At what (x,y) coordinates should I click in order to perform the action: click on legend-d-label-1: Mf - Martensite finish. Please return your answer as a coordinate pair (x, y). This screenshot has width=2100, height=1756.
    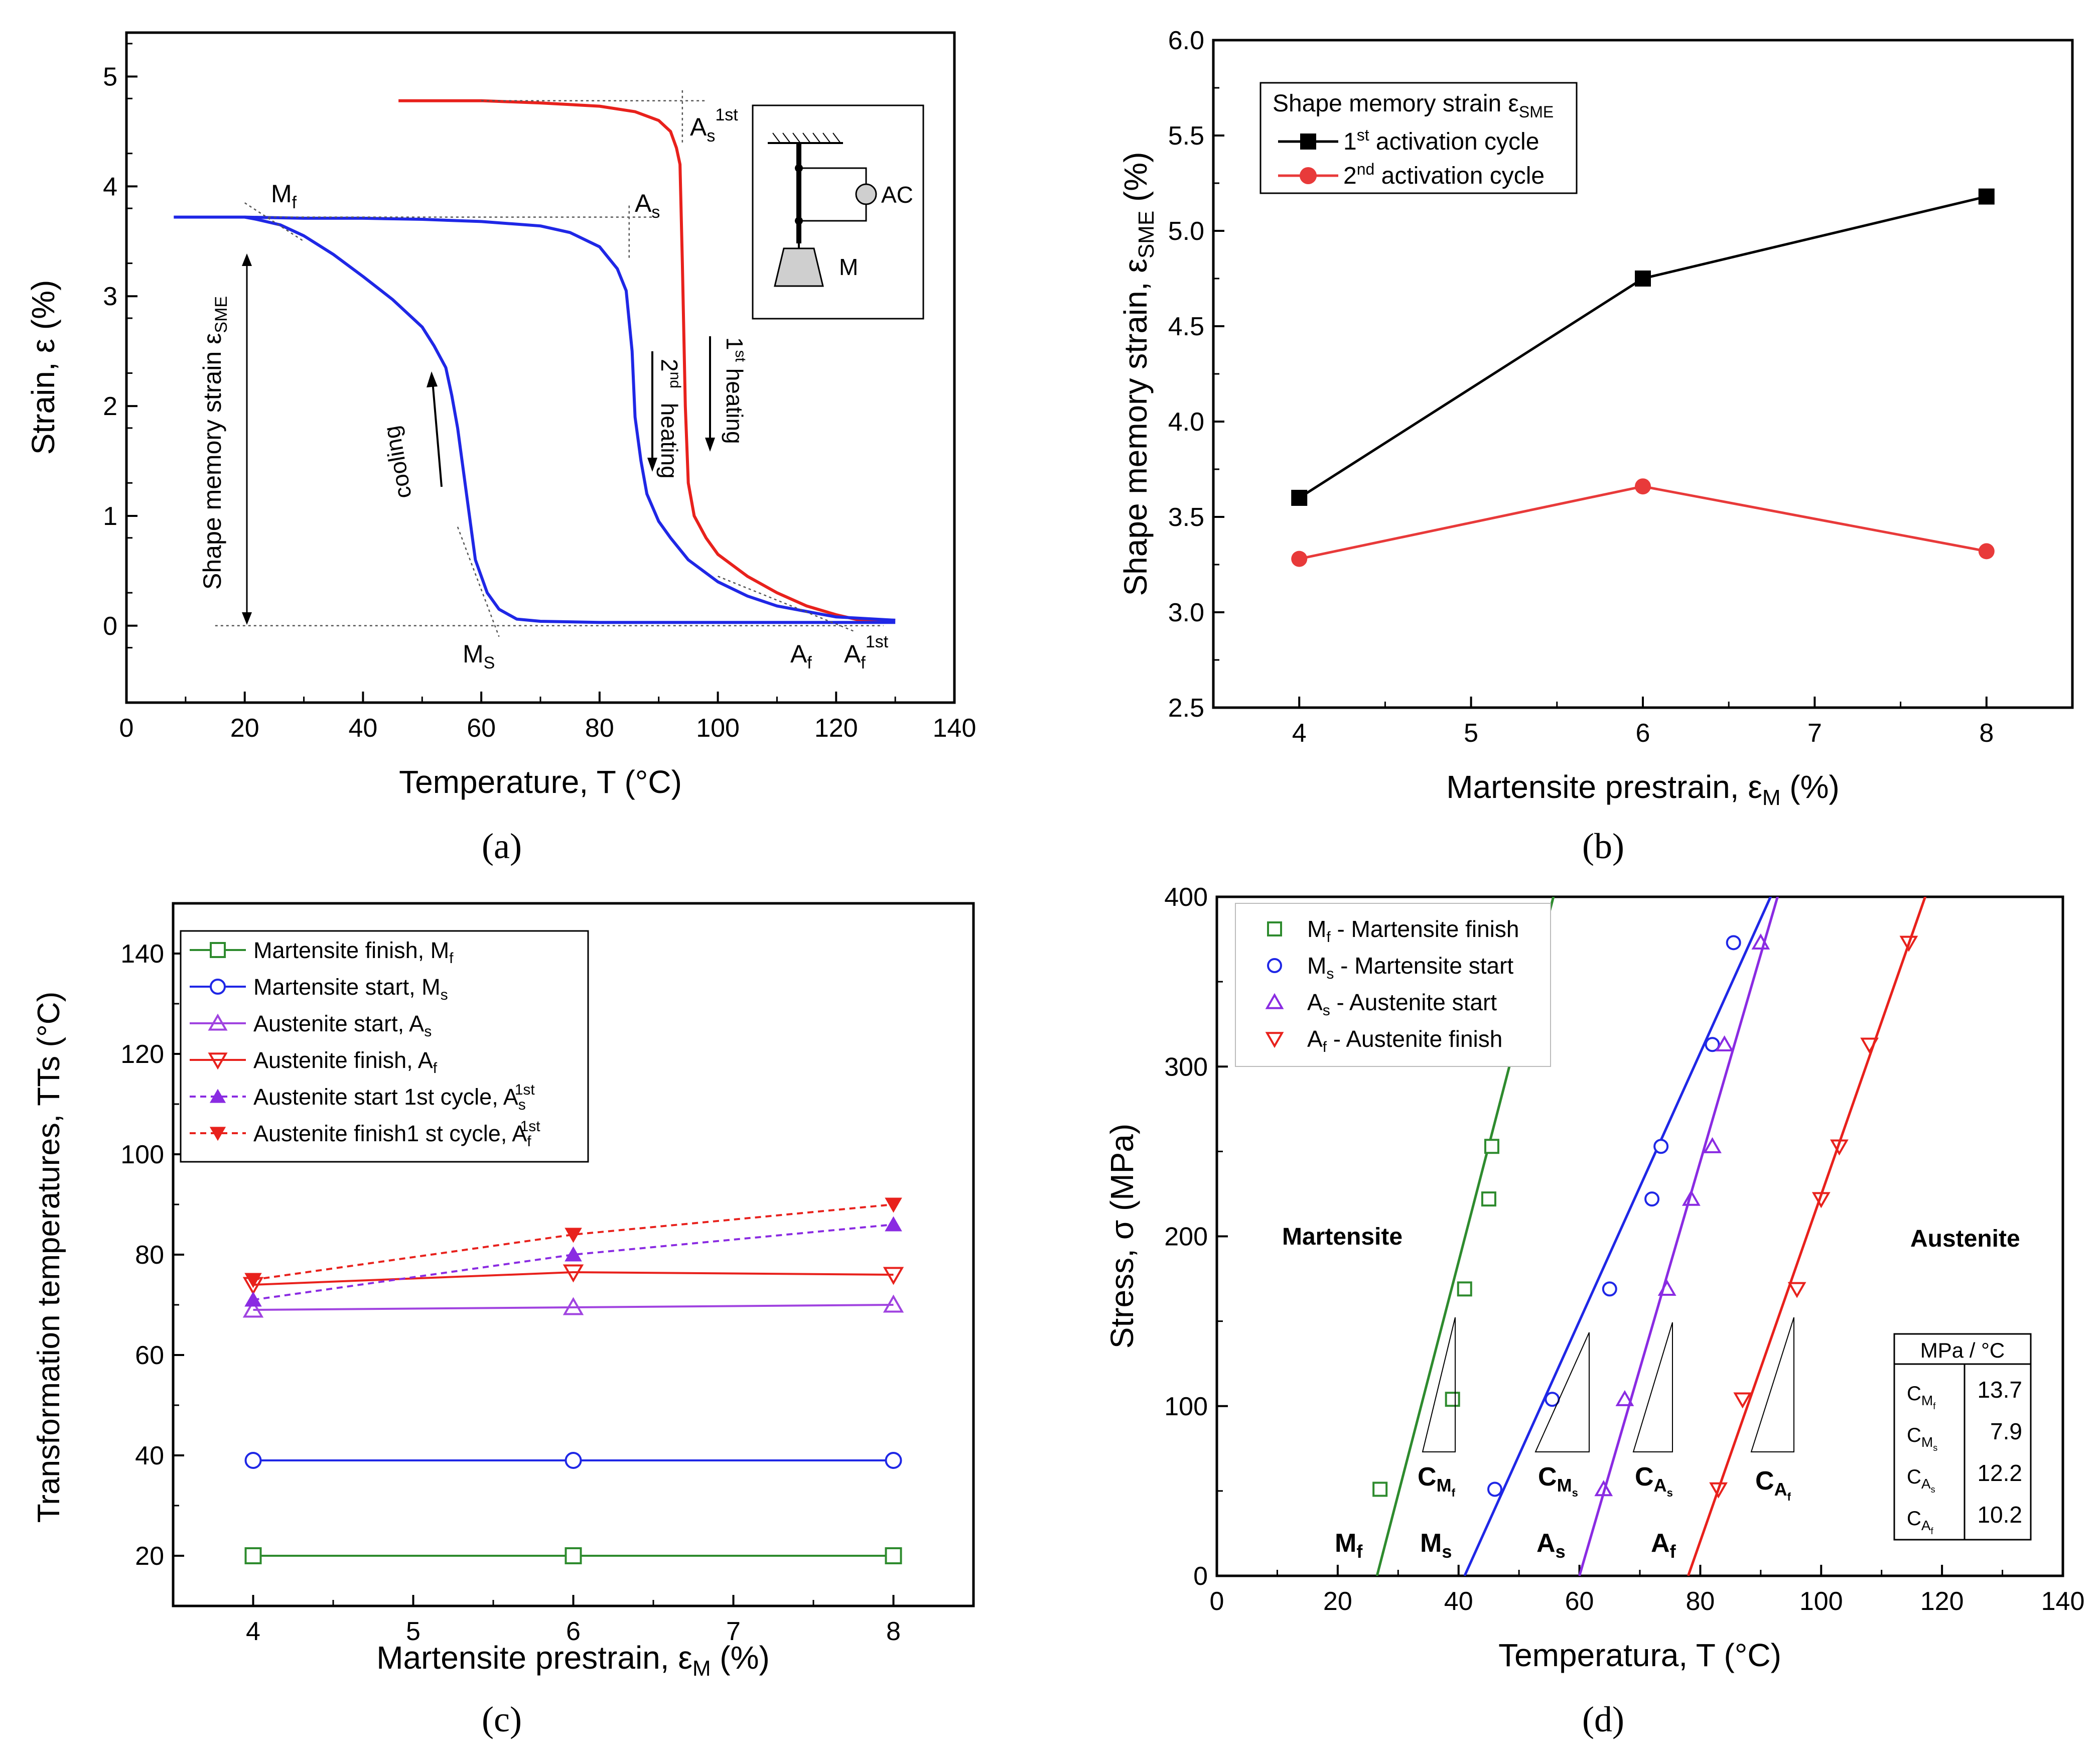
    Looking at the image, I should click on (1413, 930).